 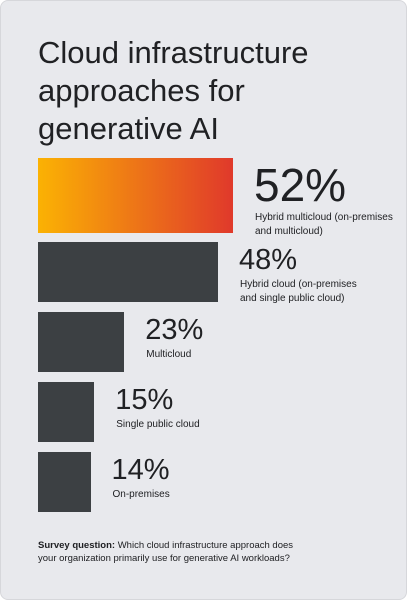 I want to click on value-label: 52%, so click(x=300, y=185).